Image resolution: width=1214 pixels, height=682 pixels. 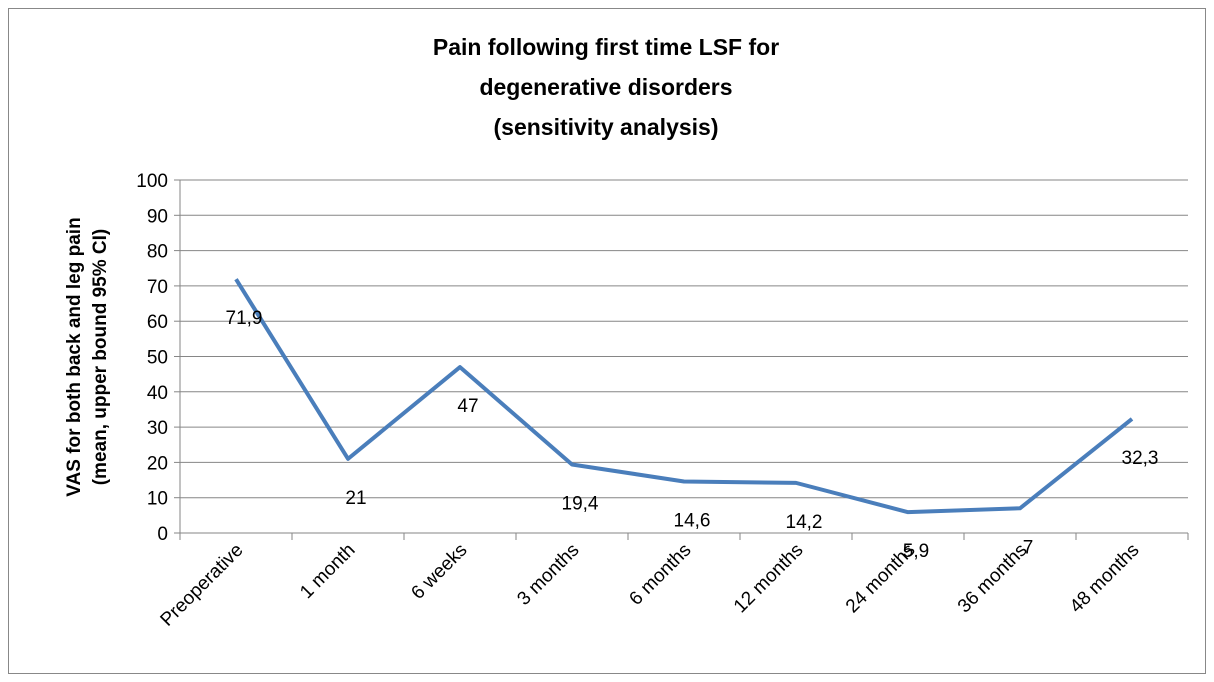 What do you see at coordinates (606, 47) in the screenshot?
I see `chart-title: Pain following first time LSF for` at bounding box center [606, 47].